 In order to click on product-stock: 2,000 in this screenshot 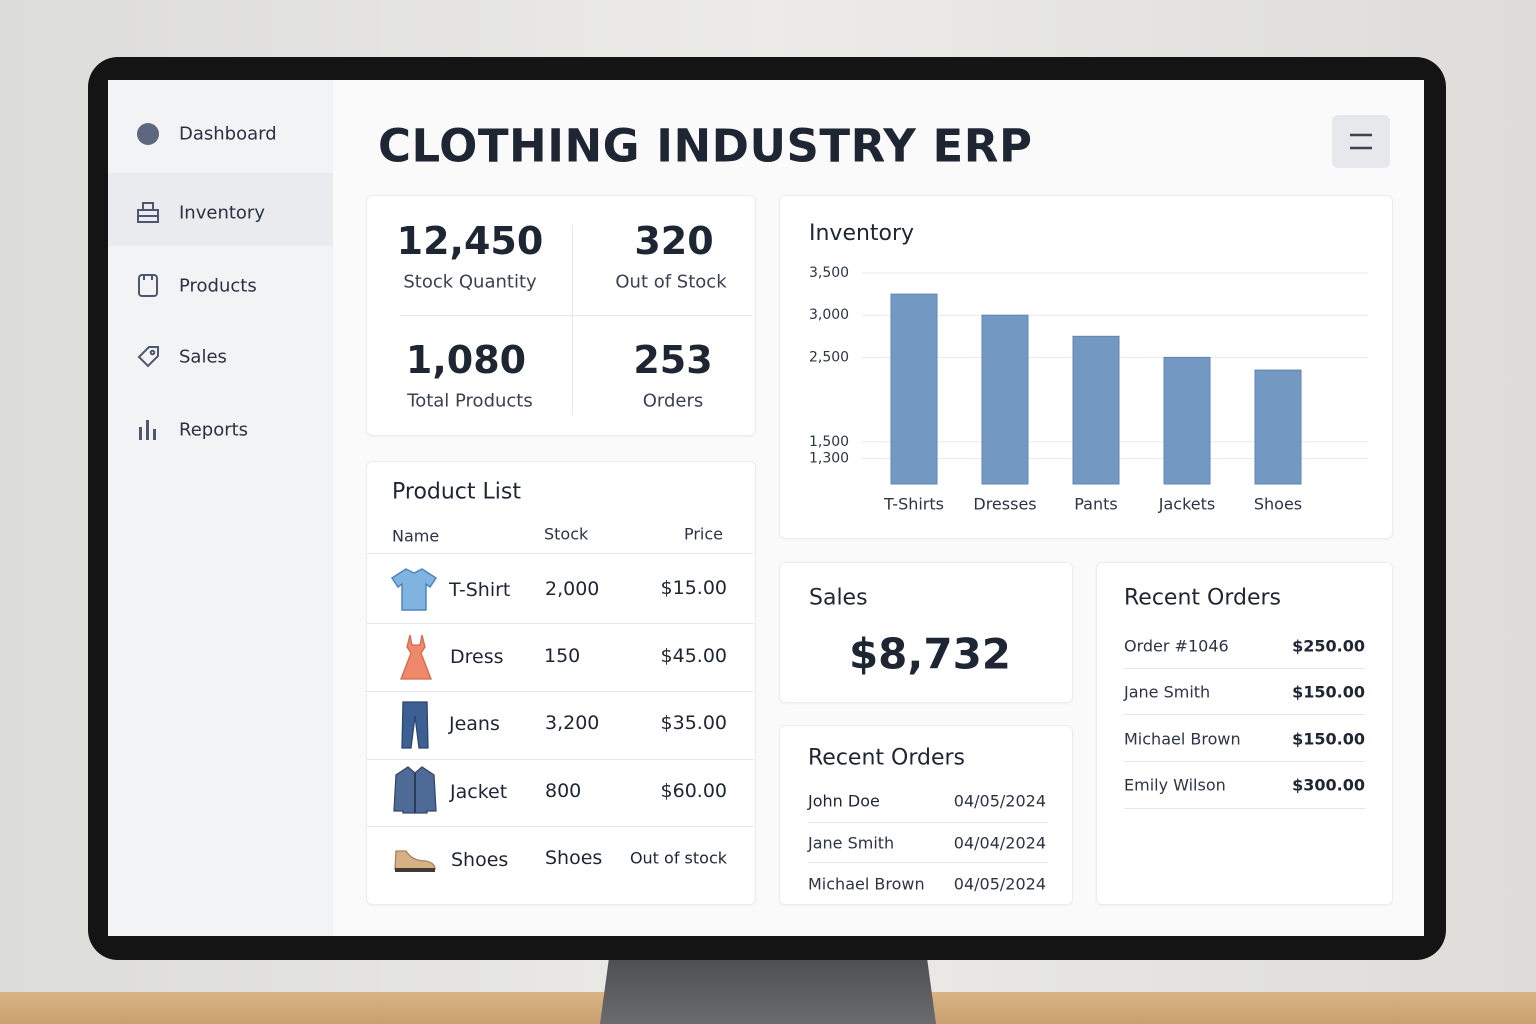, I will do `click(572, 589)`.